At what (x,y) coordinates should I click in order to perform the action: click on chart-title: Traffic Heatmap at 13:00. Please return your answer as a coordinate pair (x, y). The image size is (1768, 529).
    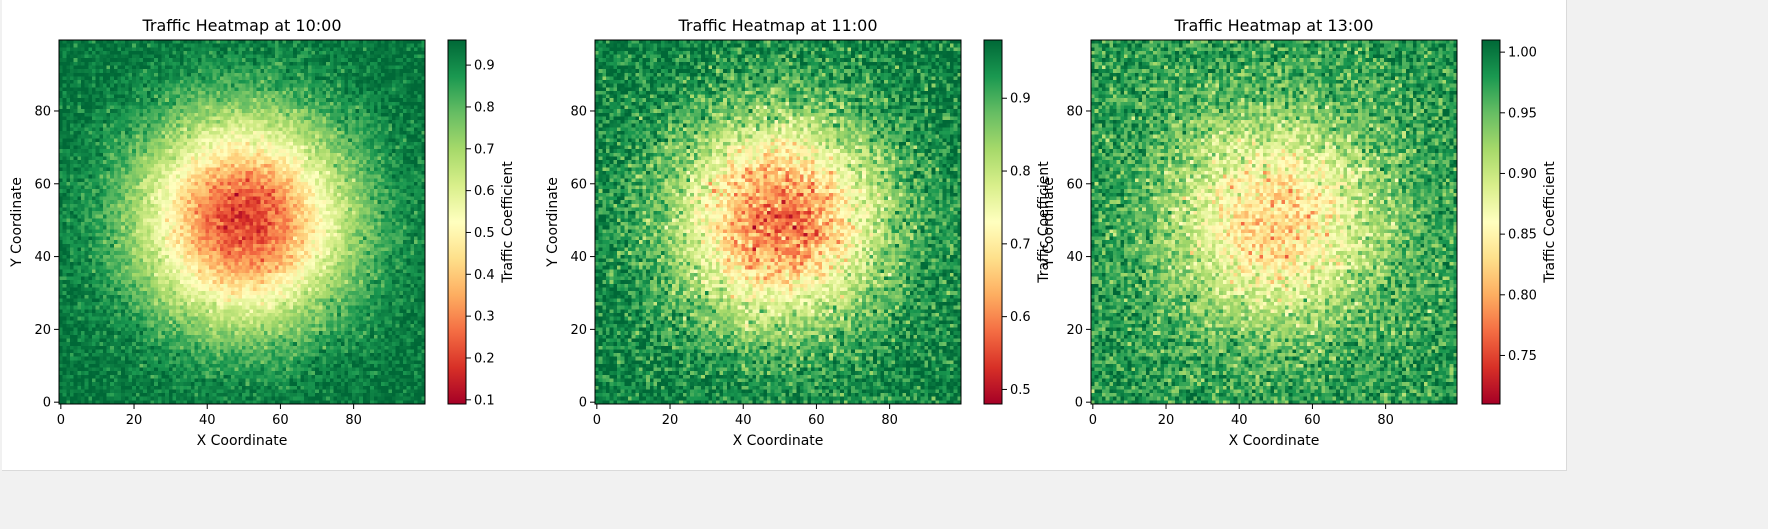
    Looking at the image, I should click on (1273, 25).